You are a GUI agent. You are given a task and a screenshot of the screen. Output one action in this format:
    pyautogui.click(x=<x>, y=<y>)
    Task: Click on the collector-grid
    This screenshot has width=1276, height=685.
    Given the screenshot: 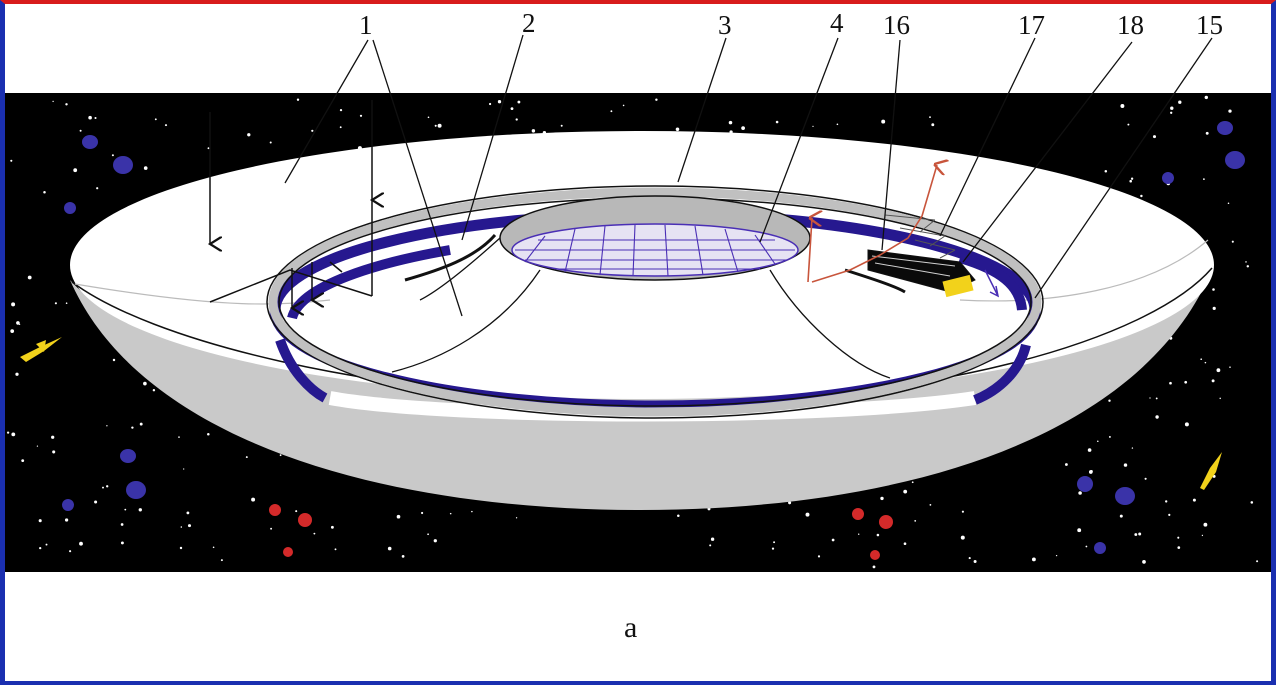 What is the action you would take?
    pyautogui.click(x=655, y=250)
    